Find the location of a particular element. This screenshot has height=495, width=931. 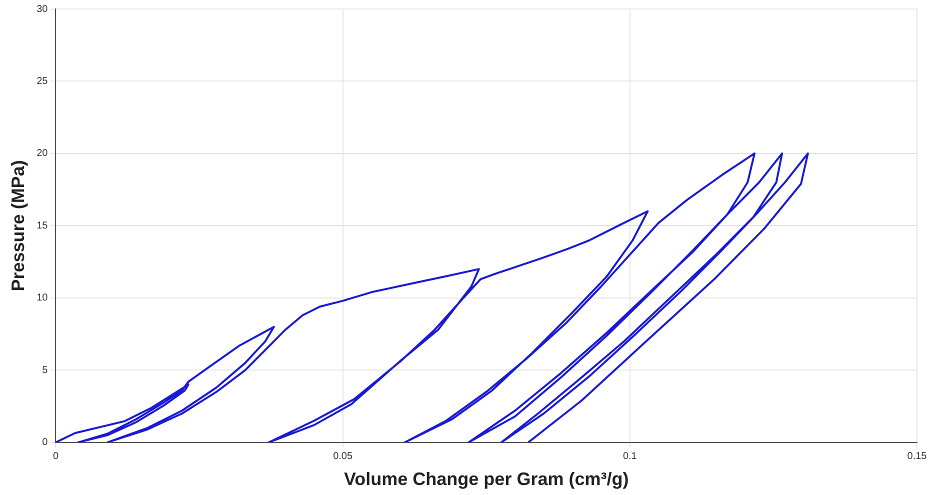

y-tick-label: 0 is located at coordinates (45, 442).